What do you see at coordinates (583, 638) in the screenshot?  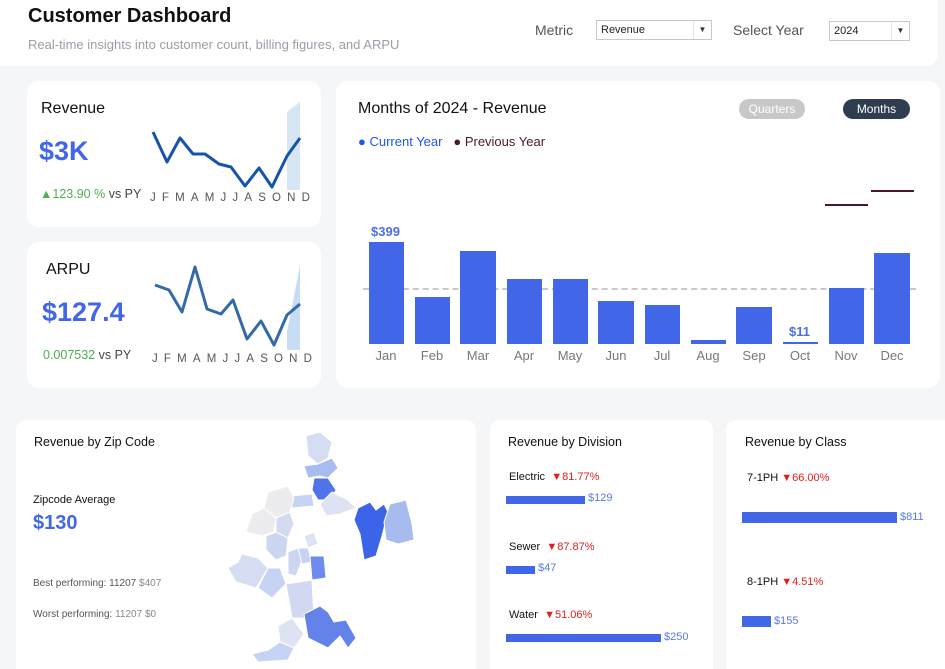 I see `bar-water` at bounding box center [583, 638].